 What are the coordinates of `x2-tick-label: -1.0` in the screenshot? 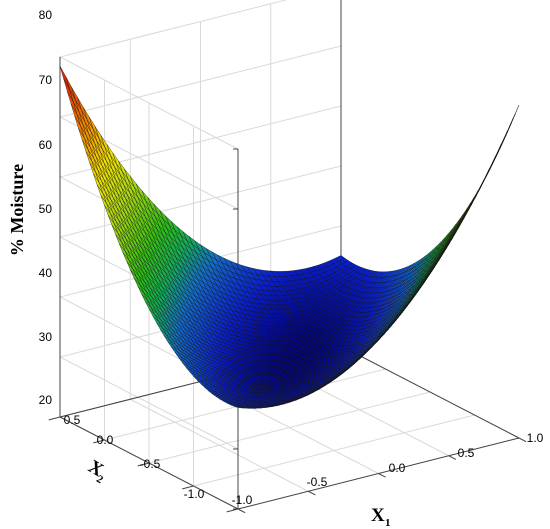 It's located at (194, 494).